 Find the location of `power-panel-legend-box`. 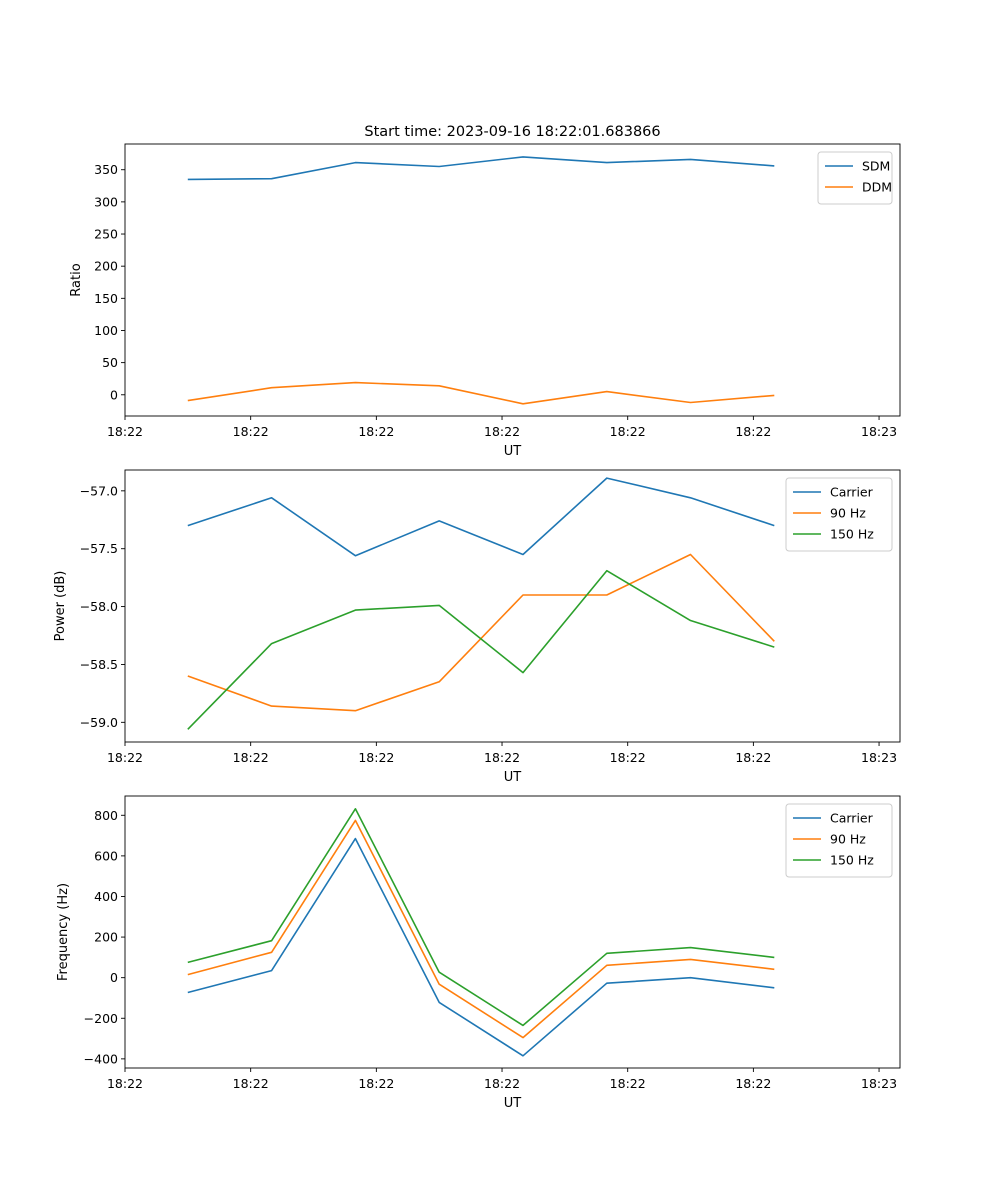

power-panel-legend-box is located at coordinates (839, 514).